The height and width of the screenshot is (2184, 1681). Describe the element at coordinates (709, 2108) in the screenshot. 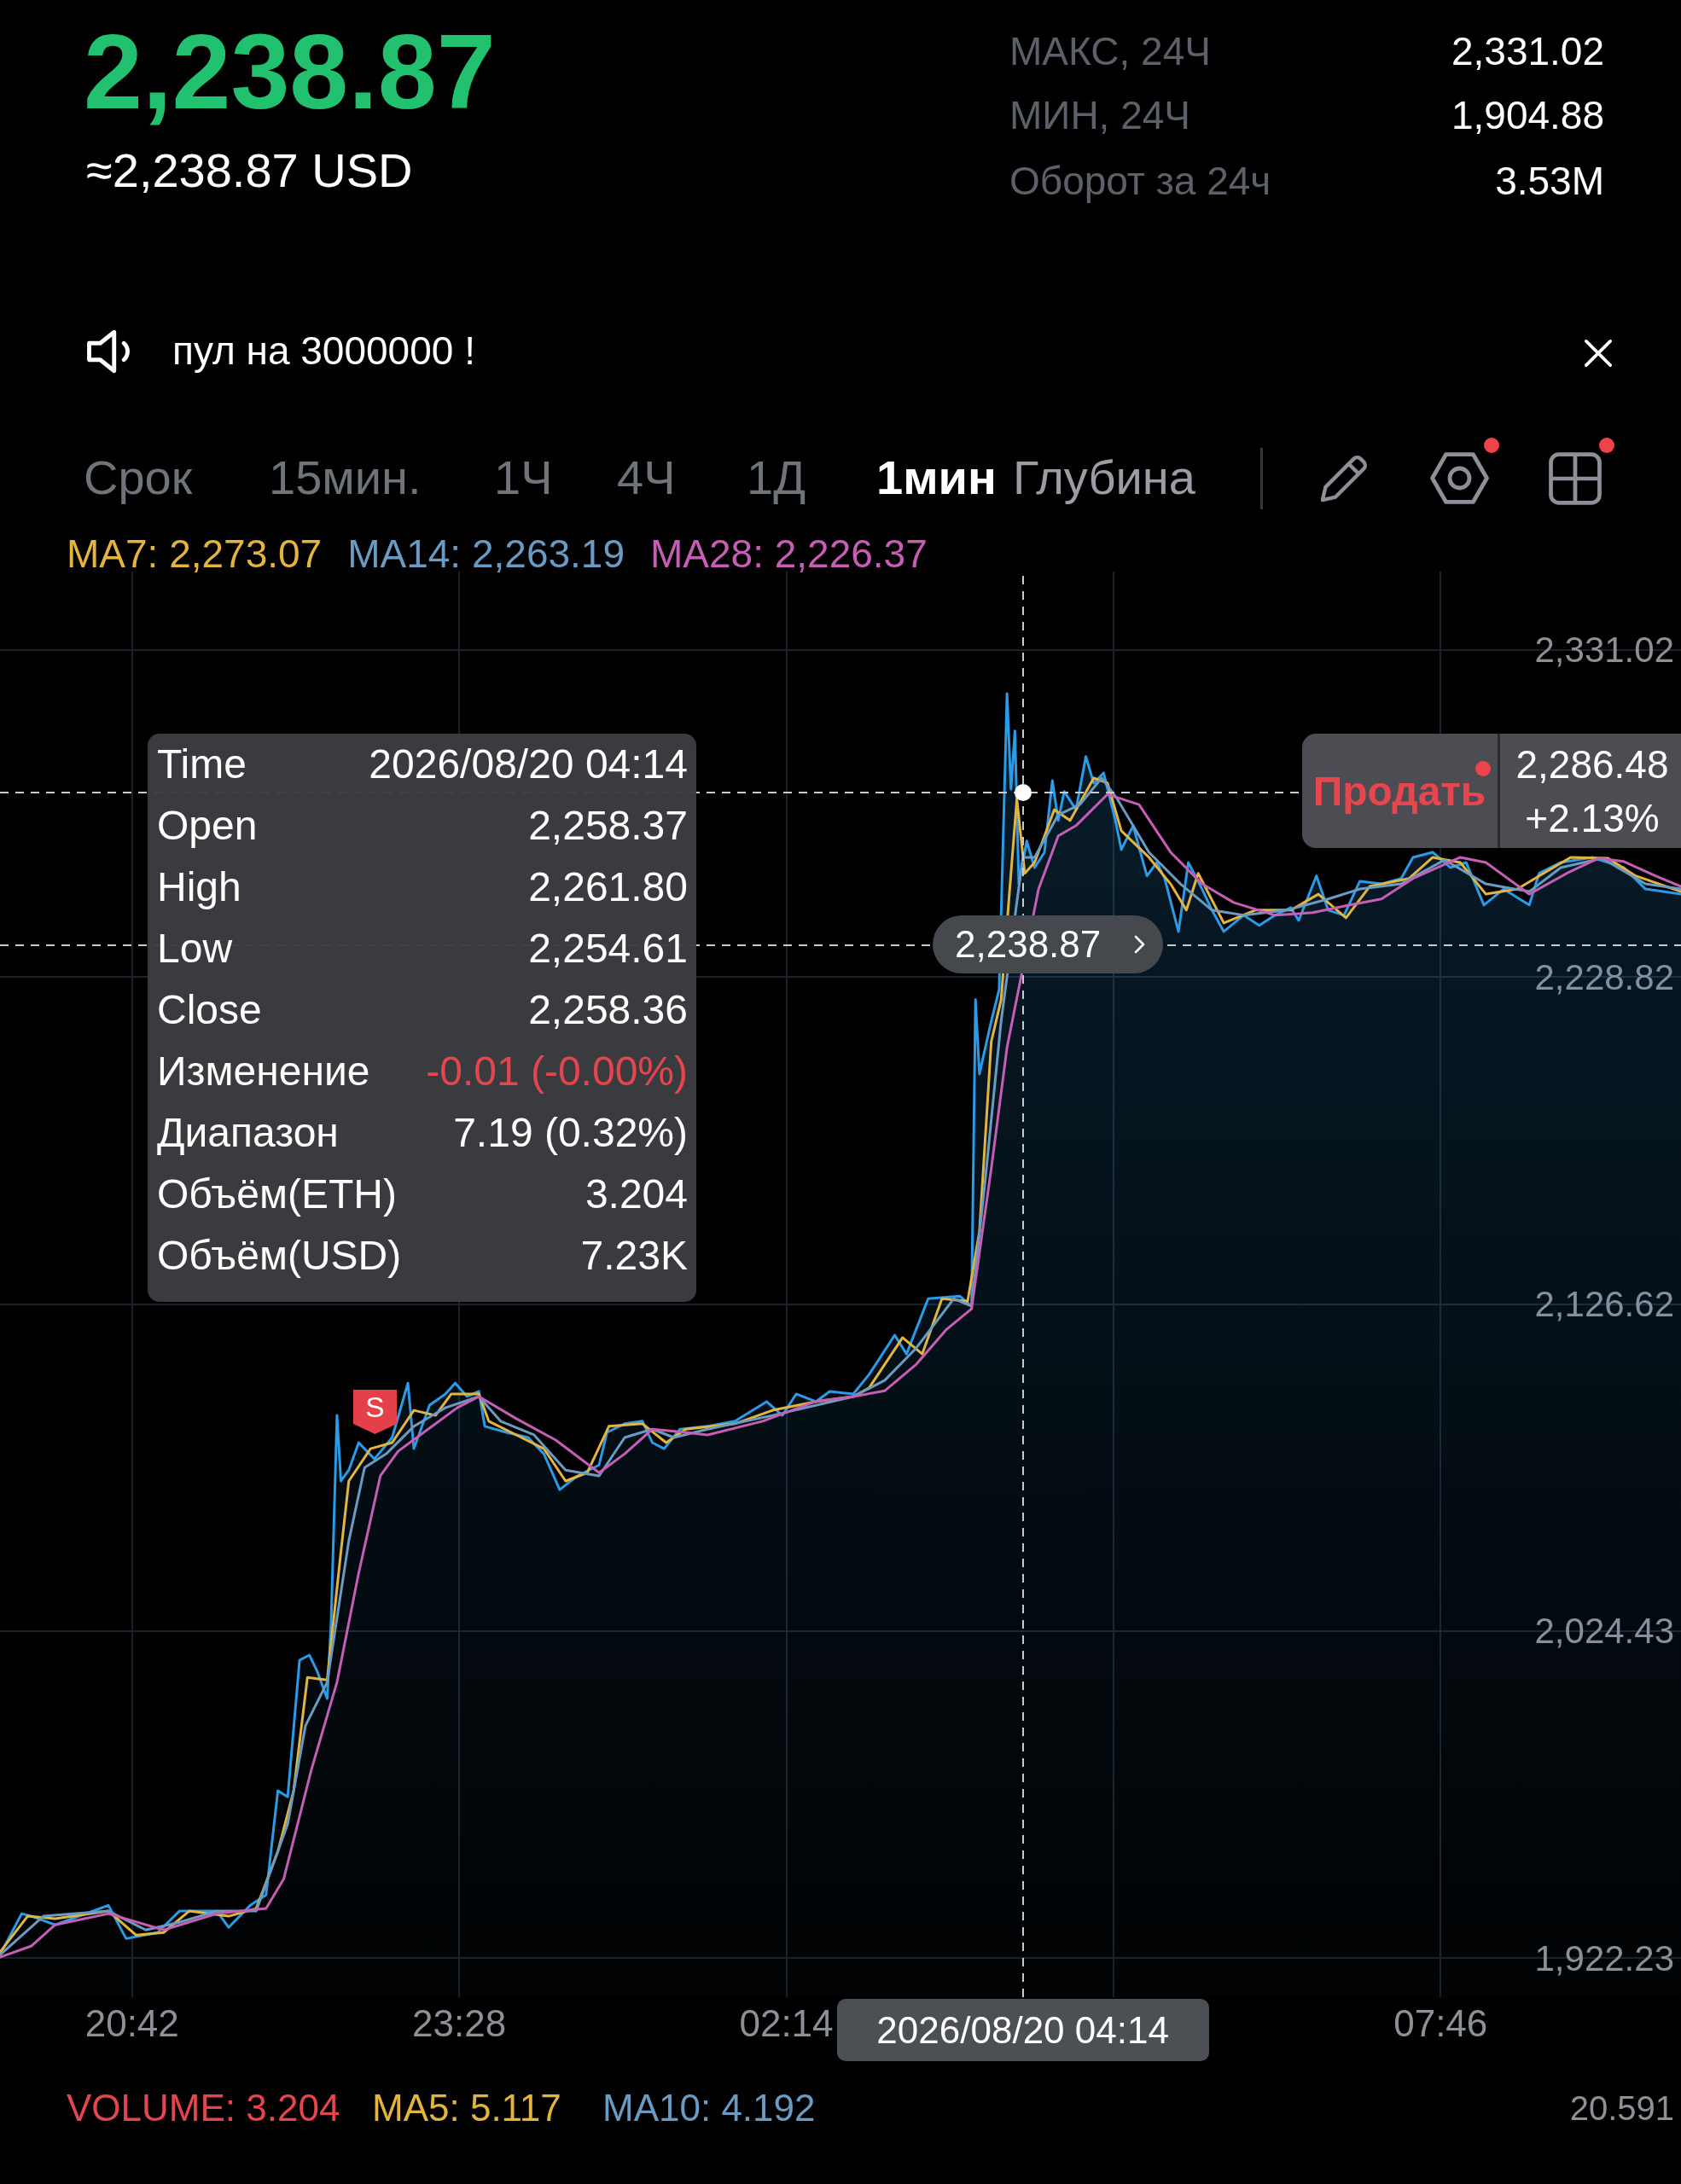

I see `text: MA10: 4.192` at that location.